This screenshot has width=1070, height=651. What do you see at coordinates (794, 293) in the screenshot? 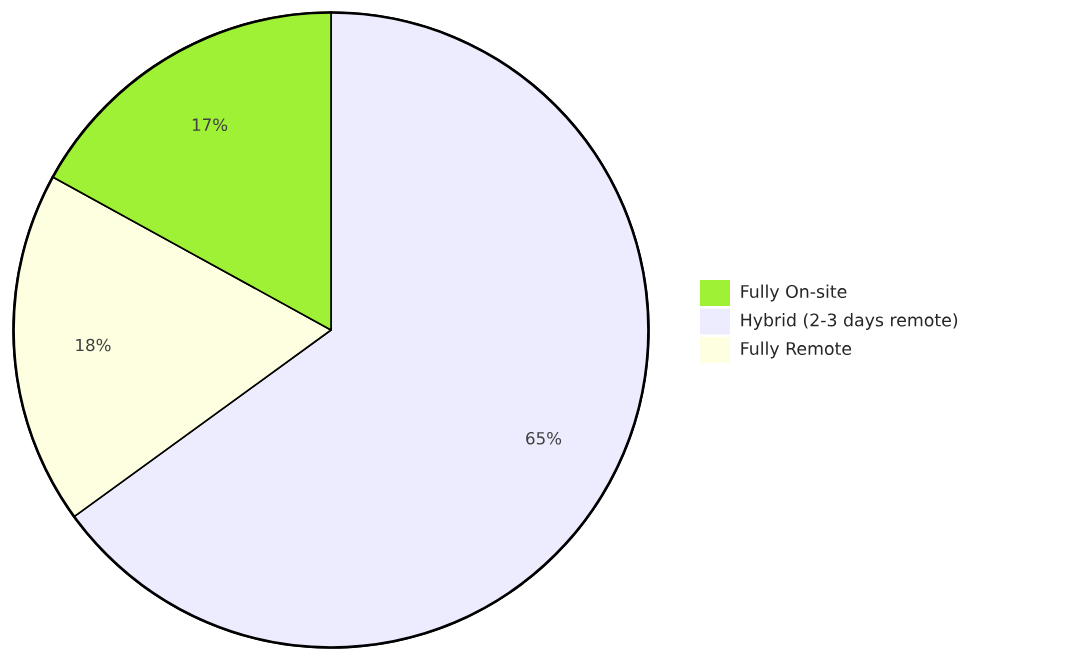
I see `legend-label: Fully On-site` at bounding box center [794, 293].